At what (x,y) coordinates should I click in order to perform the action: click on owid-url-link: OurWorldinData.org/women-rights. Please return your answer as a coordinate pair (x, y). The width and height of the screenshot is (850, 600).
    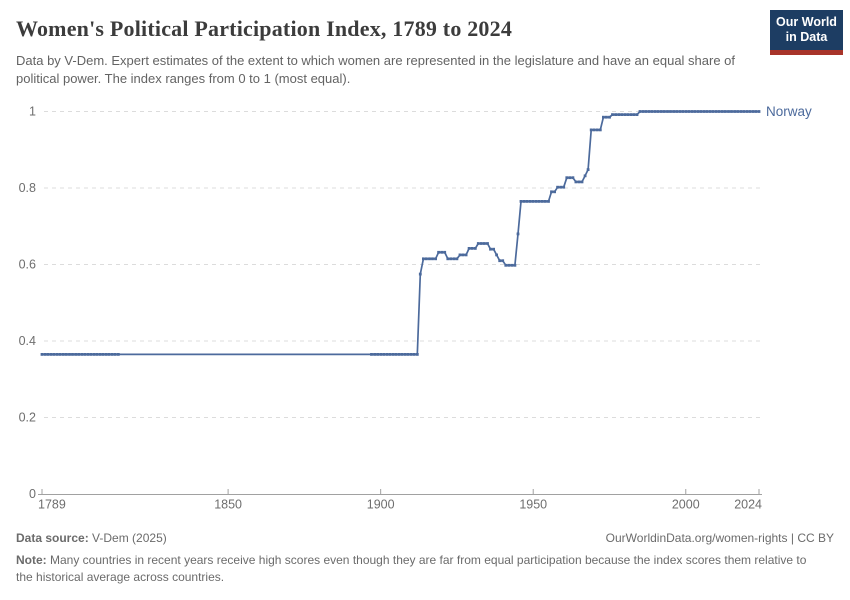
    Looking at the image, I should click on (696, 538).